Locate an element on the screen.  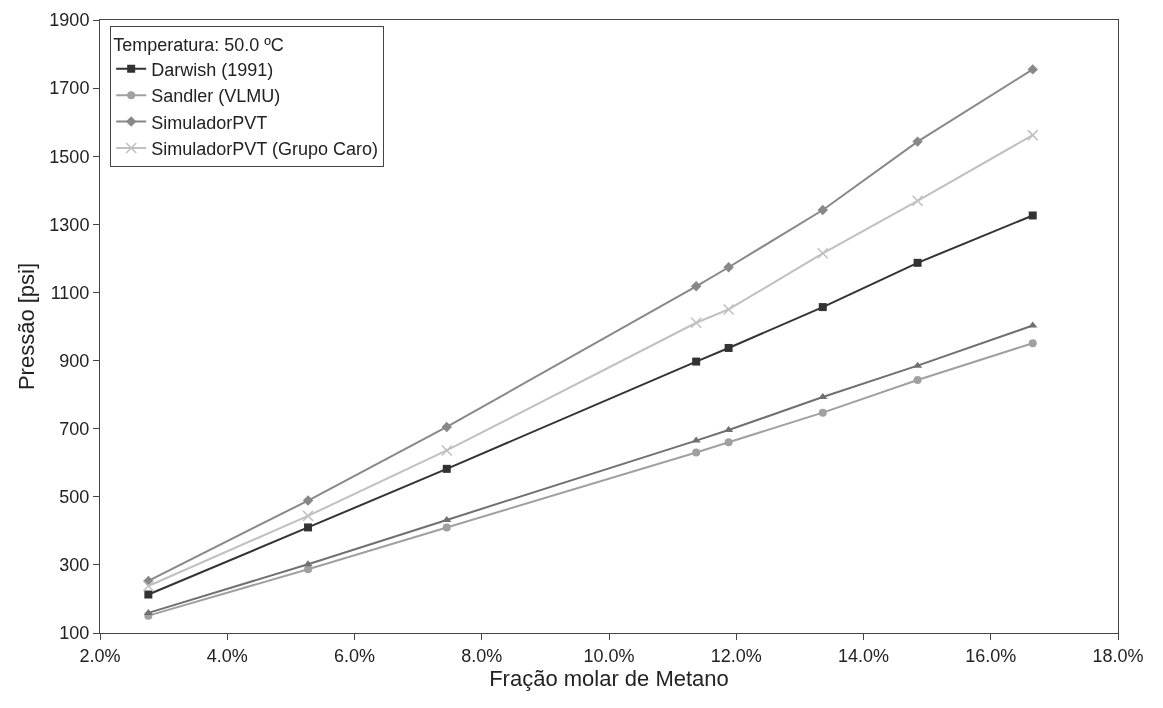
y-tick-label: 1500 is located at coordinates (69, 156).